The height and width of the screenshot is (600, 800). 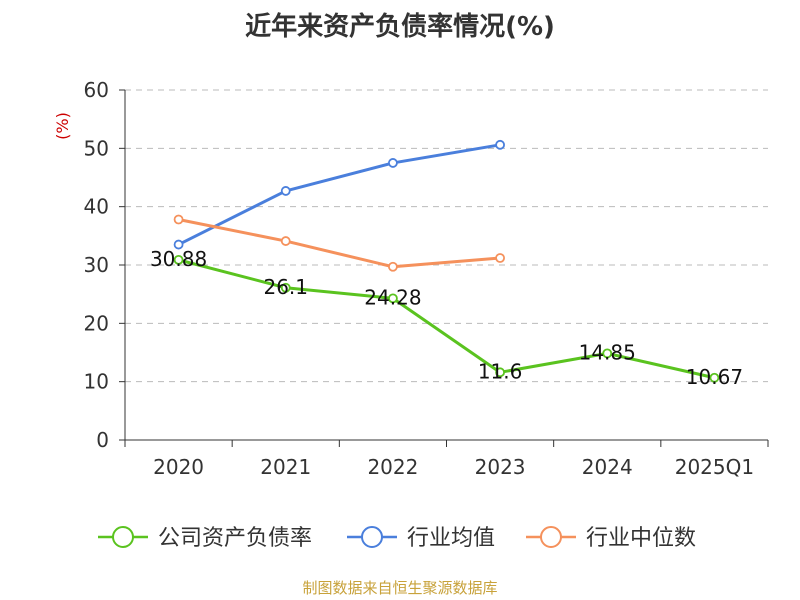 I want to click on data-label: 30.88, so click(x=178, y=259).